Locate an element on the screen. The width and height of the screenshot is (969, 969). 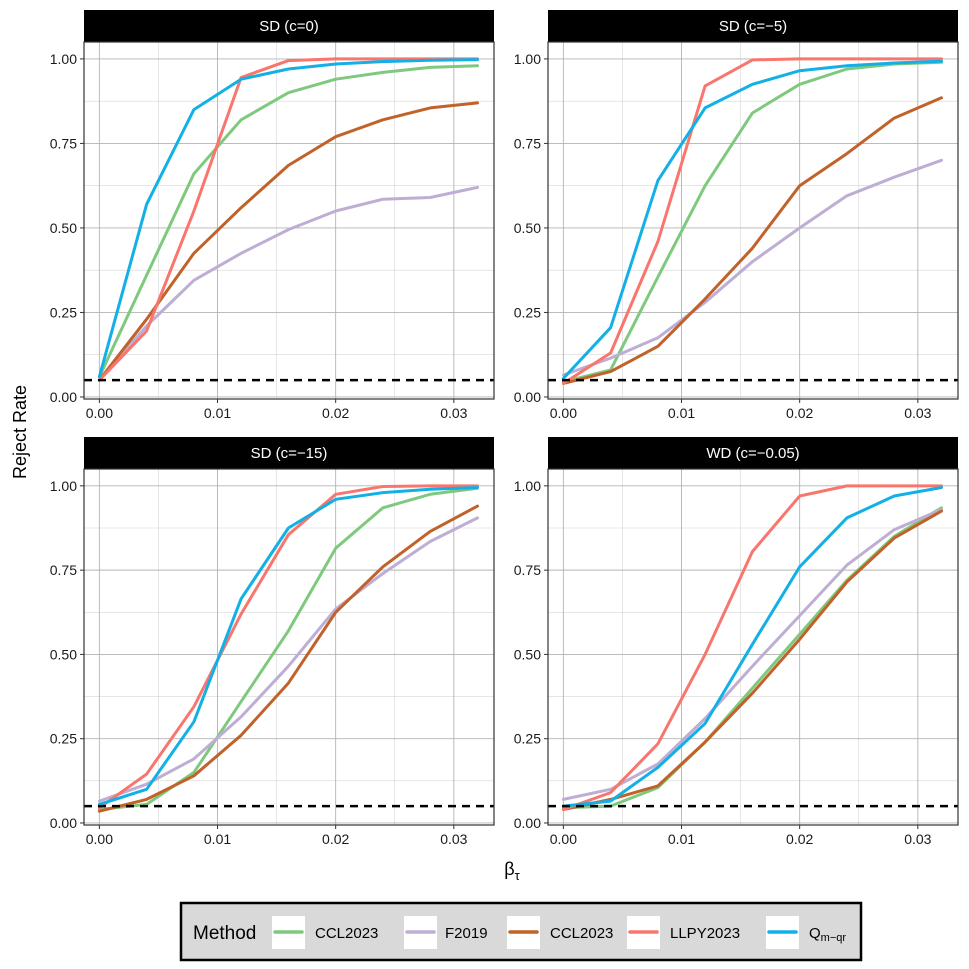
legend-entry-1: CCL2023 is located at coordinates (325, 932).